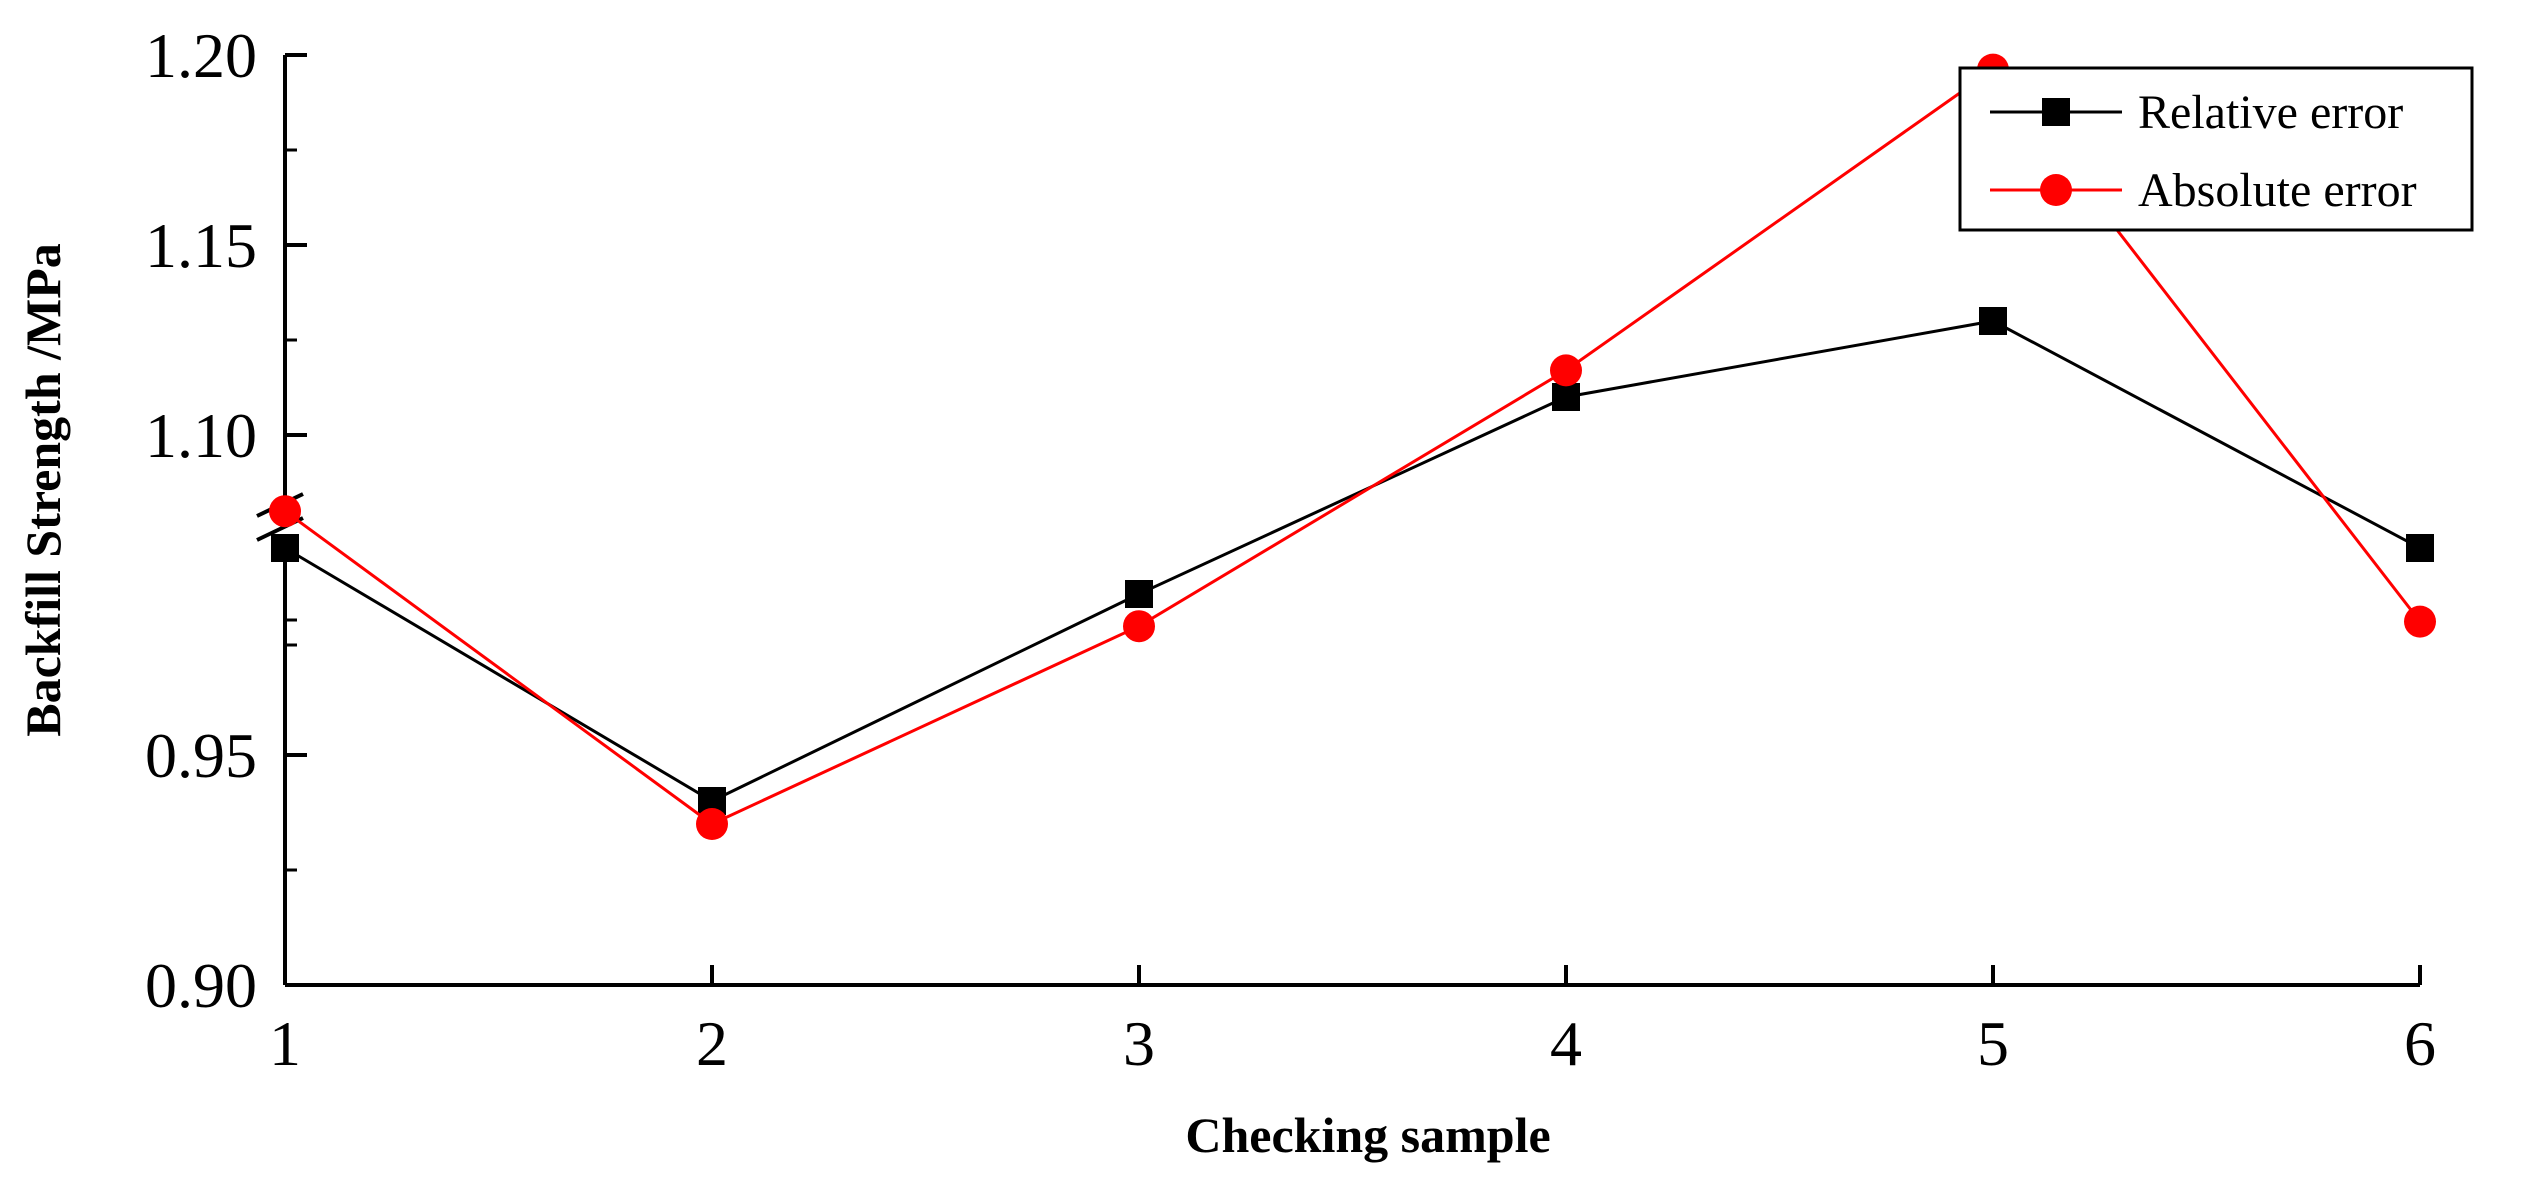 Image resolution: width=2523 pixels, height=1183 pixels. Describe the element at coordinates (201, 755) in the screenshot. I see `y-tick-label: 0.95` at that location.